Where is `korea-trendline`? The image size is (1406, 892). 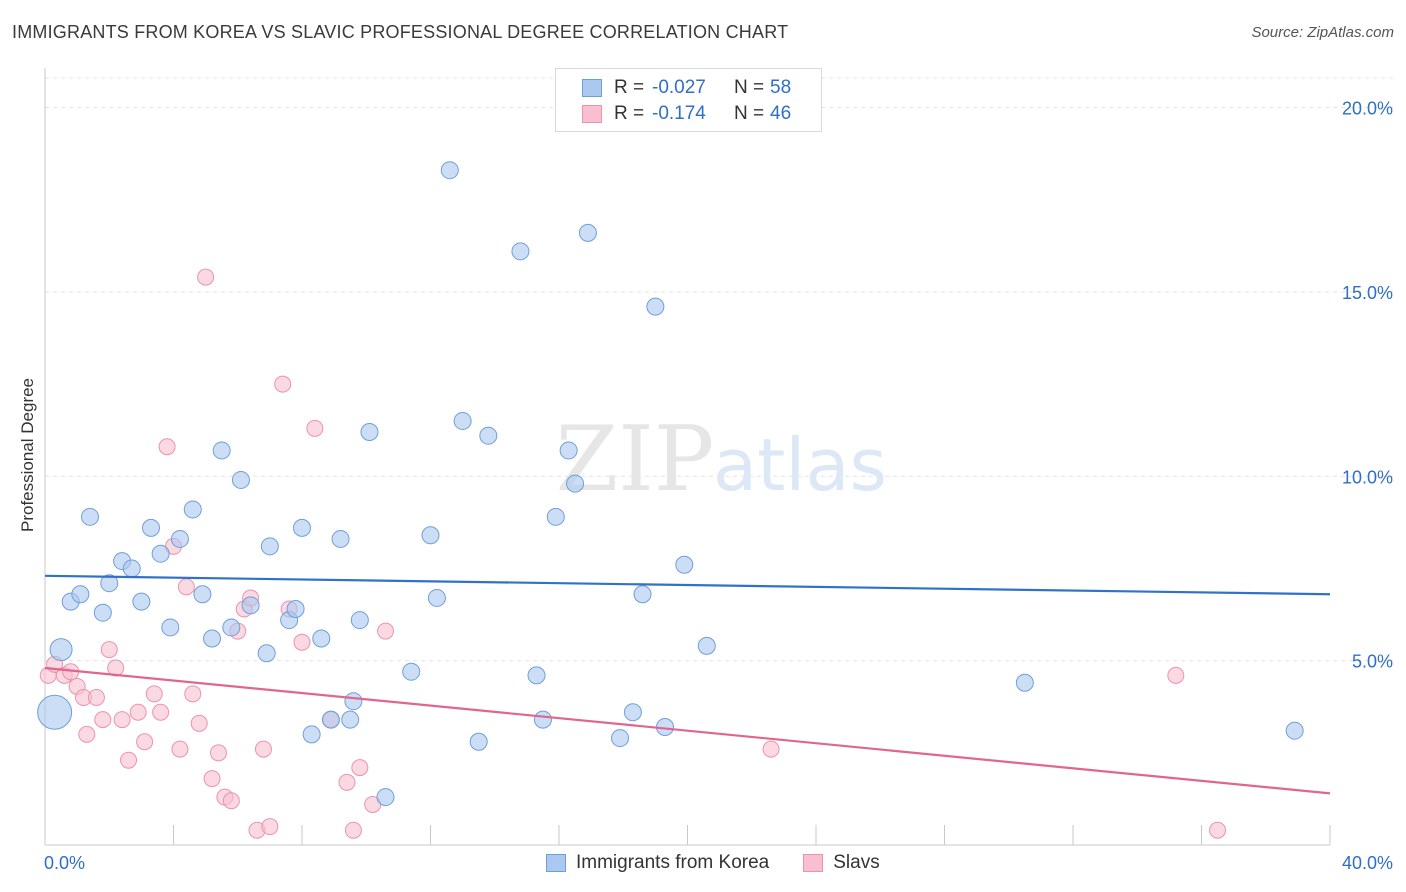 korea-trendline is located at coordinates (687, 585).